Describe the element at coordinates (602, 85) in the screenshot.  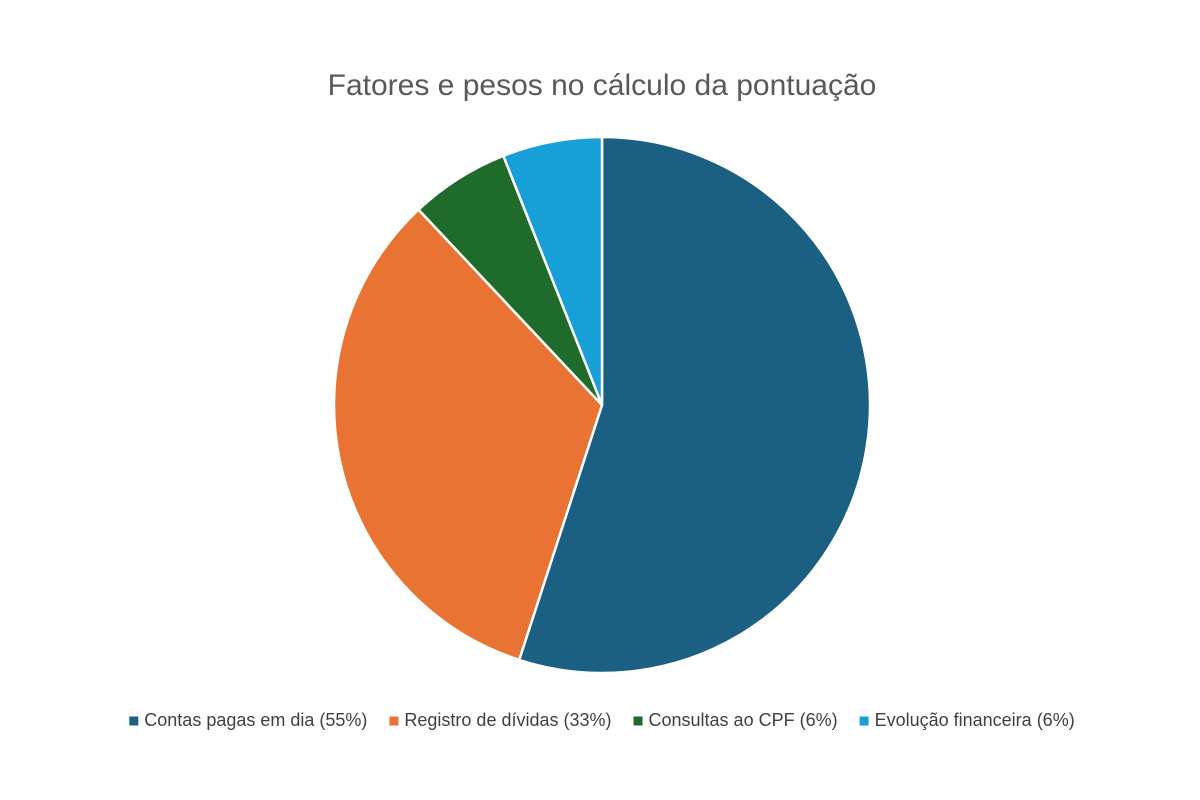
I see `chart-title: Fatores e pesos no cálculo da pontuação` at that location.